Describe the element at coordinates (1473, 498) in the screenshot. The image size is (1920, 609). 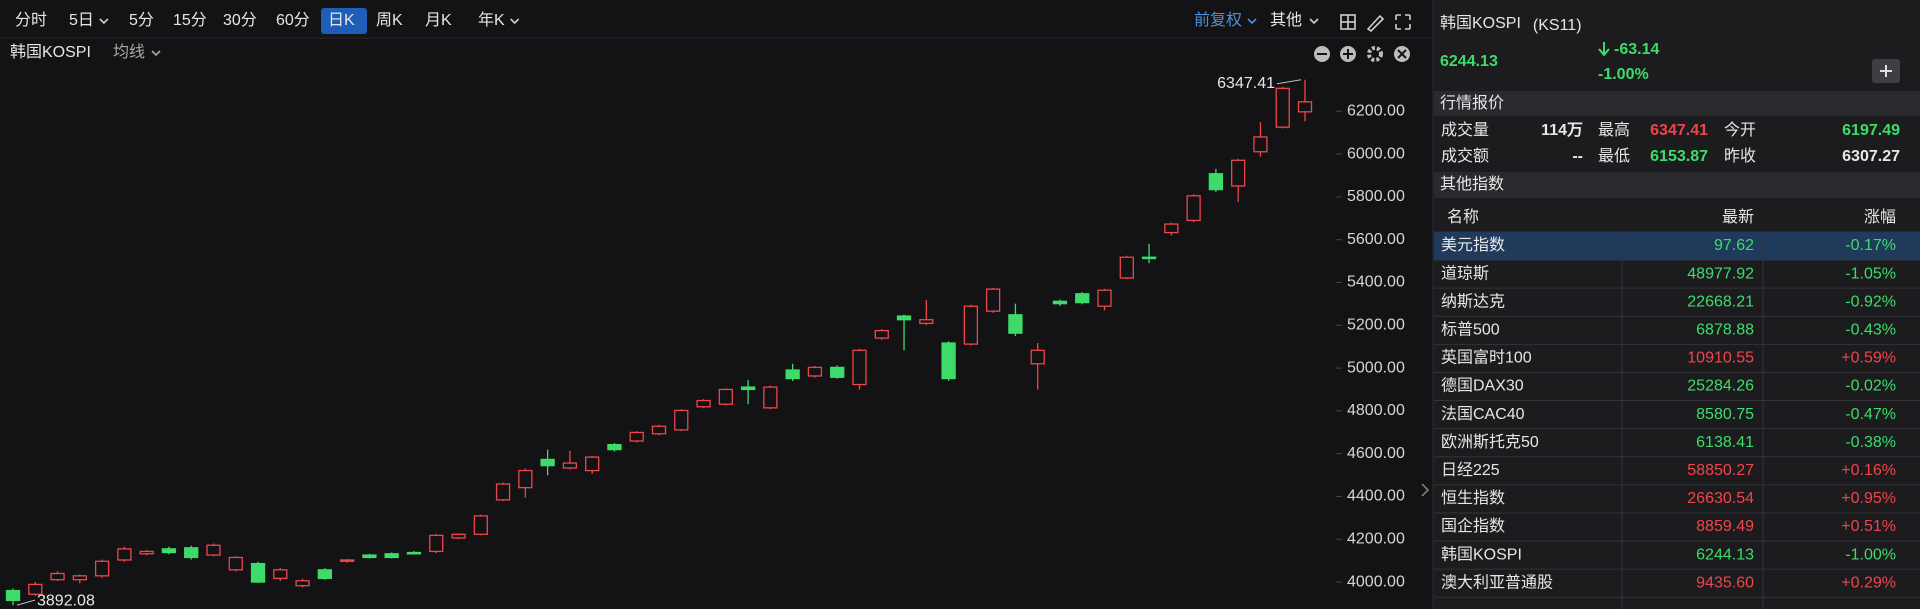
I see `index-name: 恒生指数` at that location.